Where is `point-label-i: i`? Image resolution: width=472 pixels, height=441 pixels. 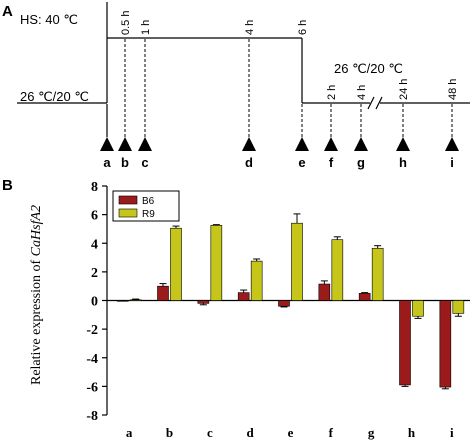
point-label-i: i is located at coordinates (452, 162).